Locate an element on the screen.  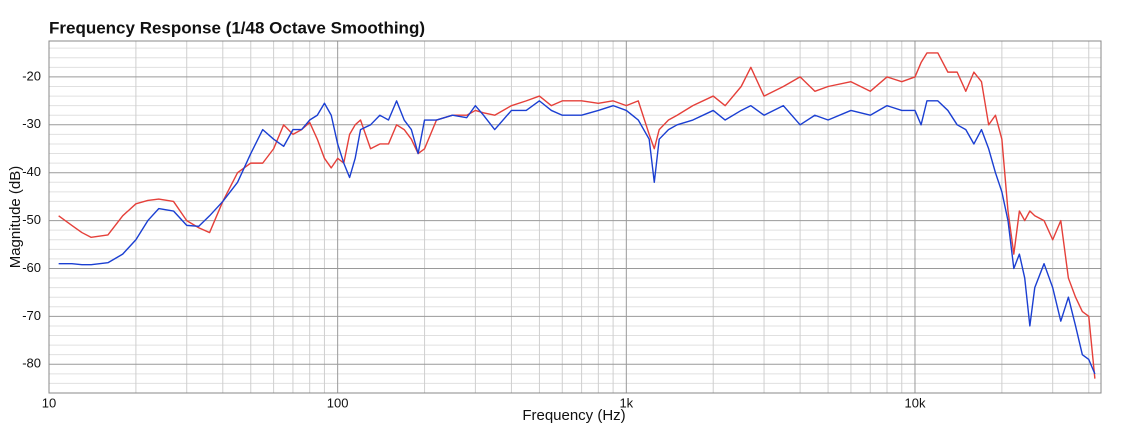
y-tick-label: -20 is located at coordinates (31, 75).